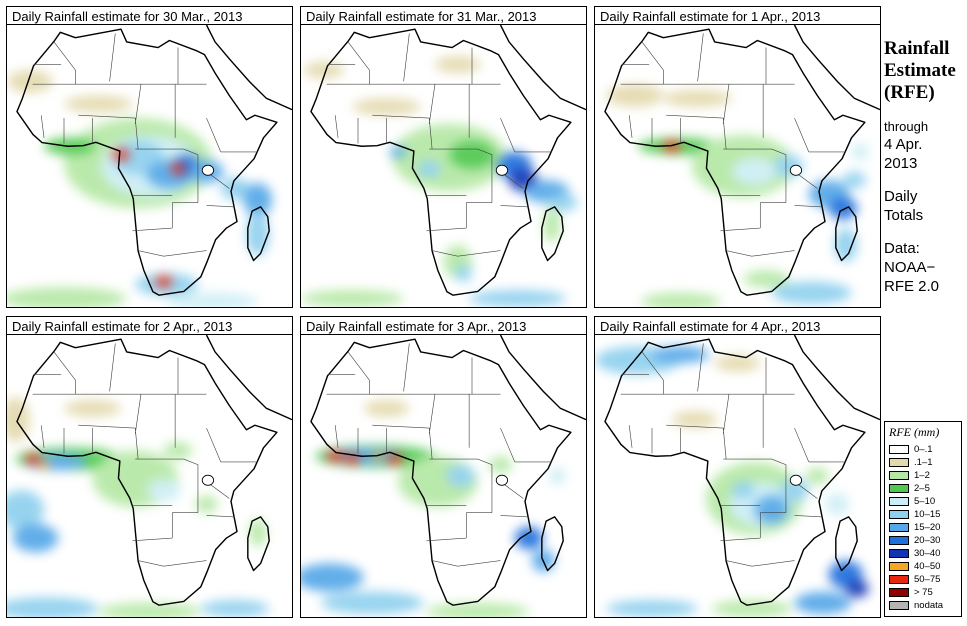 Image resolution: width=967 pixels, height=626 pixels. What do you see at coordinates (737, 325) in the screenshot?
I see `panel-title: Daily Rainfall estimate for 4 Apr., 2013` at bounding box center [737, 325].